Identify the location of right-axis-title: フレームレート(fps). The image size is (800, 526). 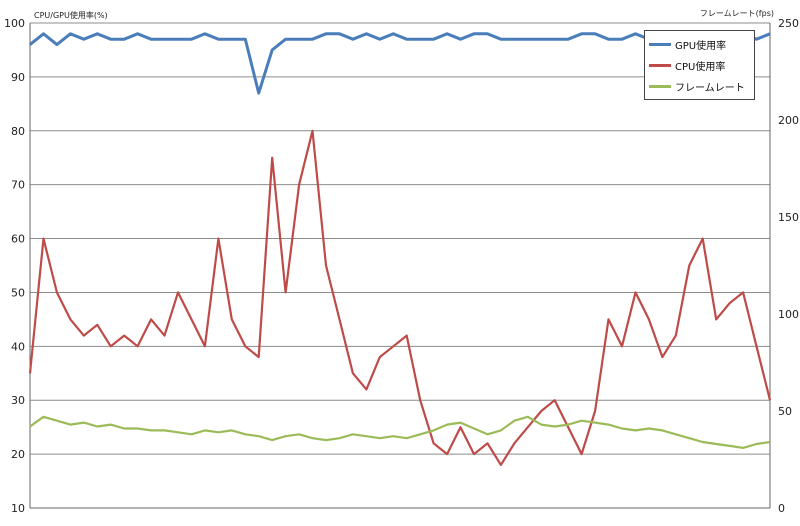
(736, 13).